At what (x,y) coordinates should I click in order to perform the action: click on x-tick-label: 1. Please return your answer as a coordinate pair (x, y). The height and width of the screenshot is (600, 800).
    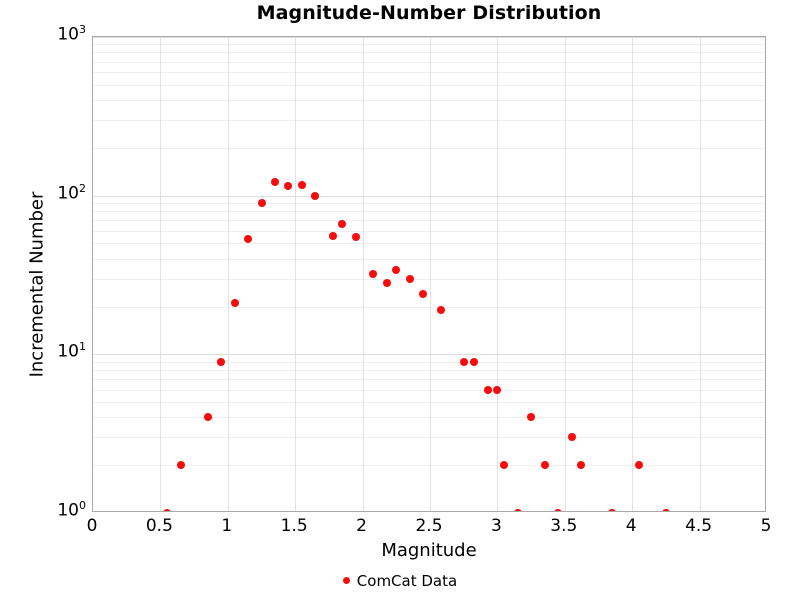
    Looking at the image, I should click on (227, 526).